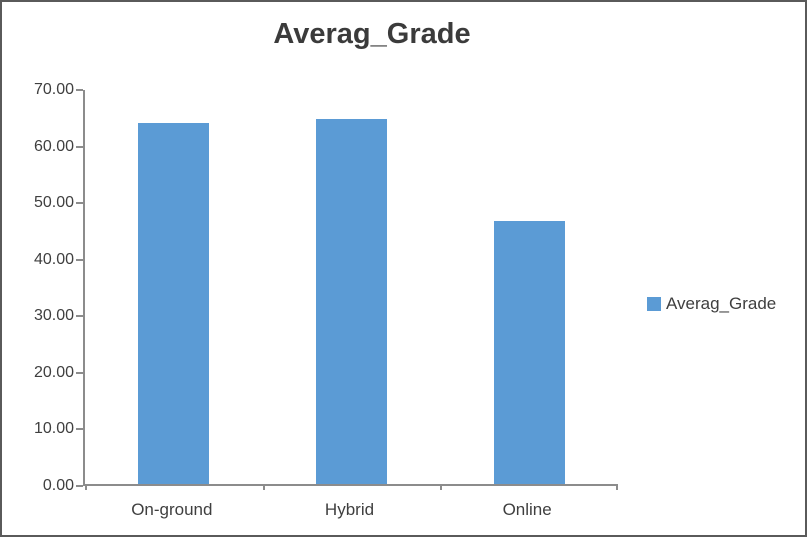  I want to click on bar-online, so click(529, 352).